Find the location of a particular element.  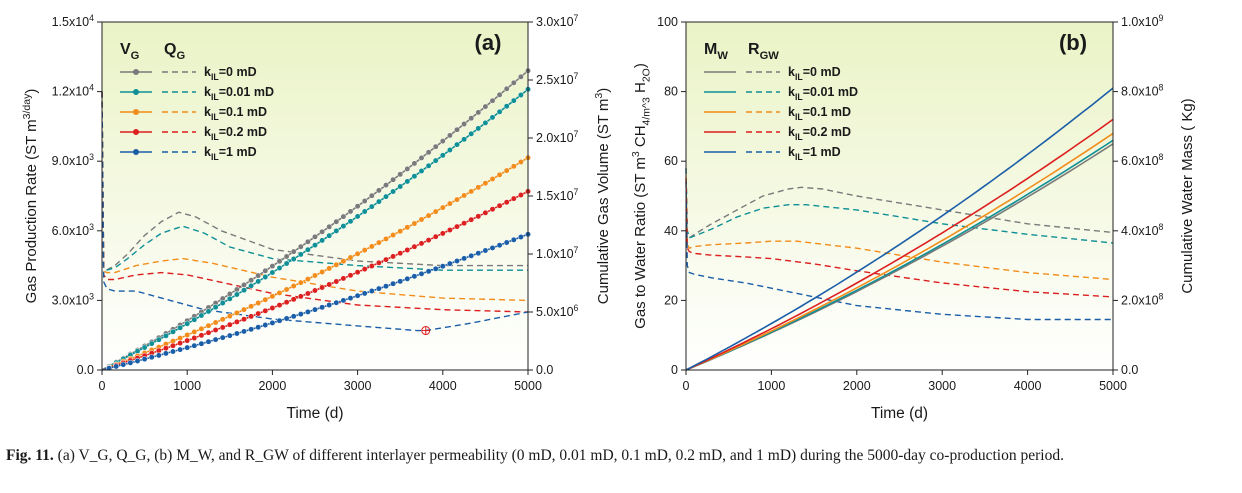

y-right-tick-label: 0.0 is located at coordinates (1129, 370).